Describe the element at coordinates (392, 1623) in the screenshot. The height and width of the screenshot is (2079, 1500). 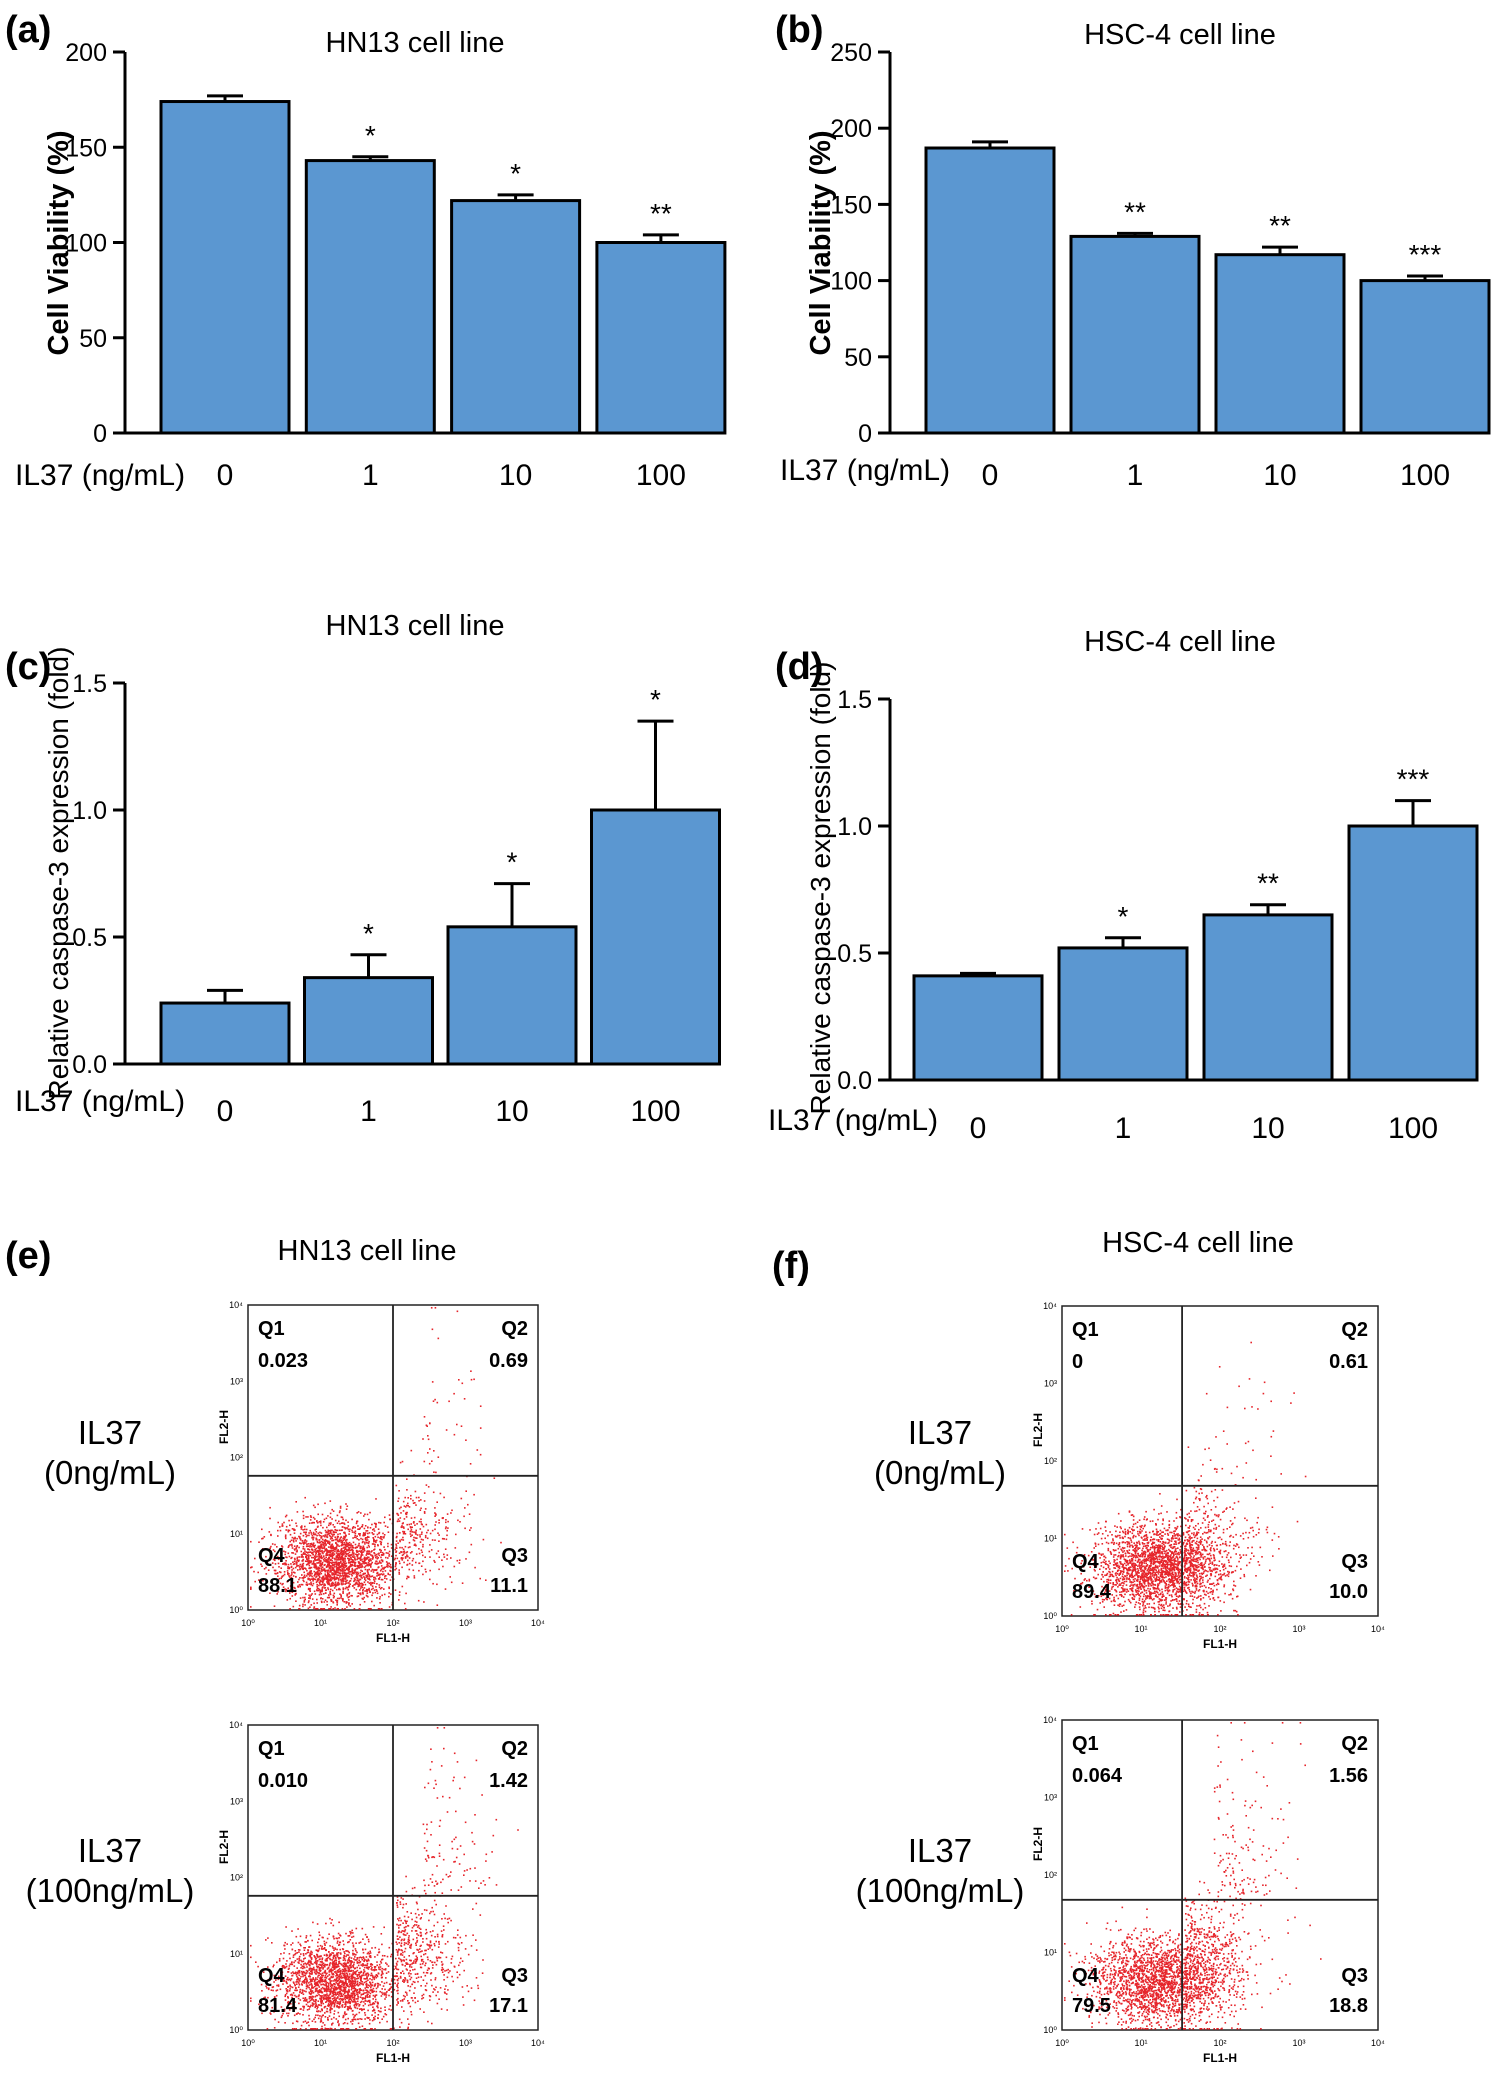
I see `x-tick-label: 10²` at that location.